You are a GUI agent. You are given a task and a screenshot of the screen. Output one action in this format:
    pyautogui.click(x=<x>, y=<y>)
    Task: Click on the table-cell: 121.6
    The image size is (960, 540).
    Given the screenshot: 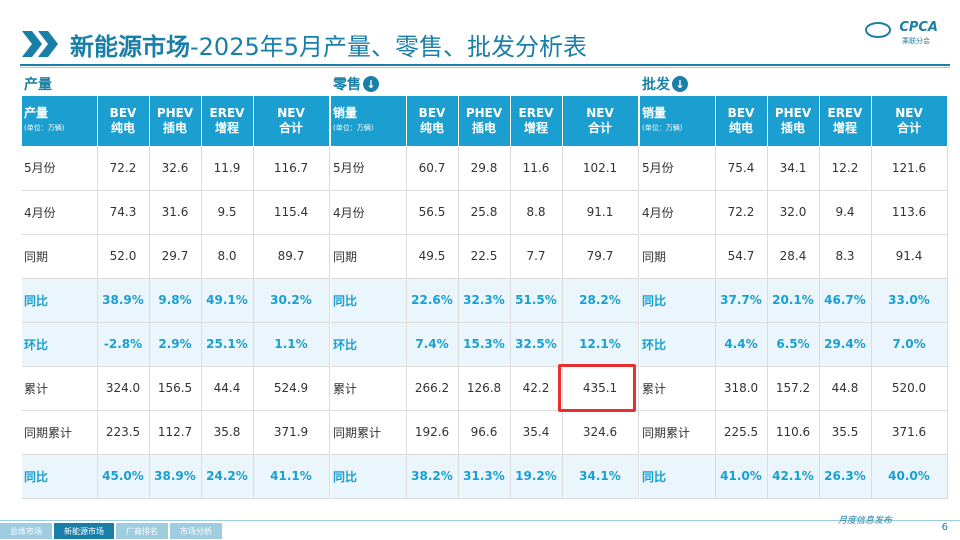 What is the action you would take?
    pyautogui.click(x=909, y=168)
    